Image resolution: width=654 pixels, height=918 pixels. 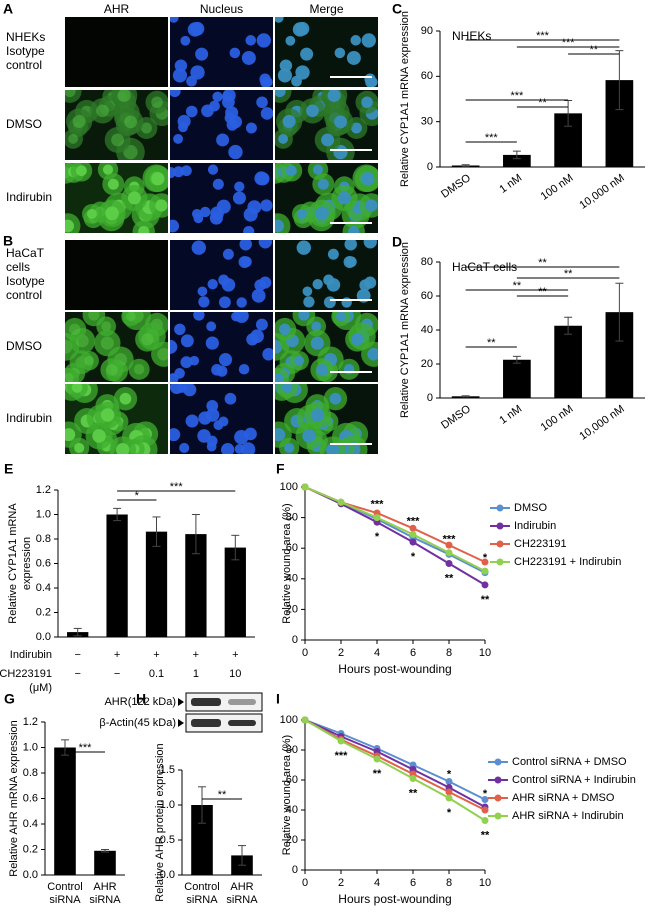 I want to click on y-tick-label: 0.0, so click(x=43, y=637).